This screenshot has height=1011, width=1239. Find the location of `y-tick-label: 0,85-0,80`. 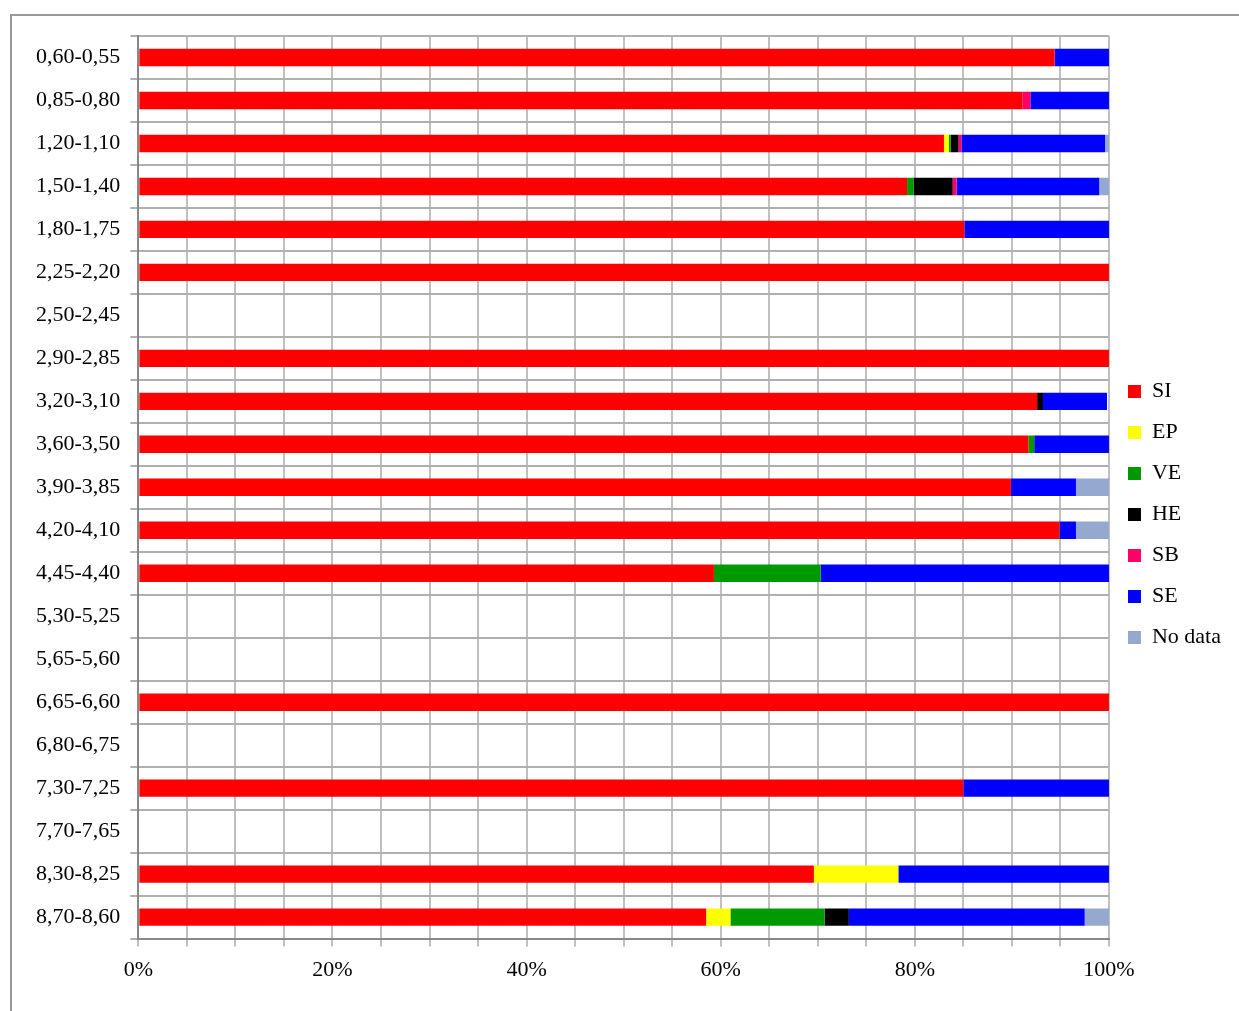

y-tick-label: 0,85-0,80 is located at coordinates (78, 99).